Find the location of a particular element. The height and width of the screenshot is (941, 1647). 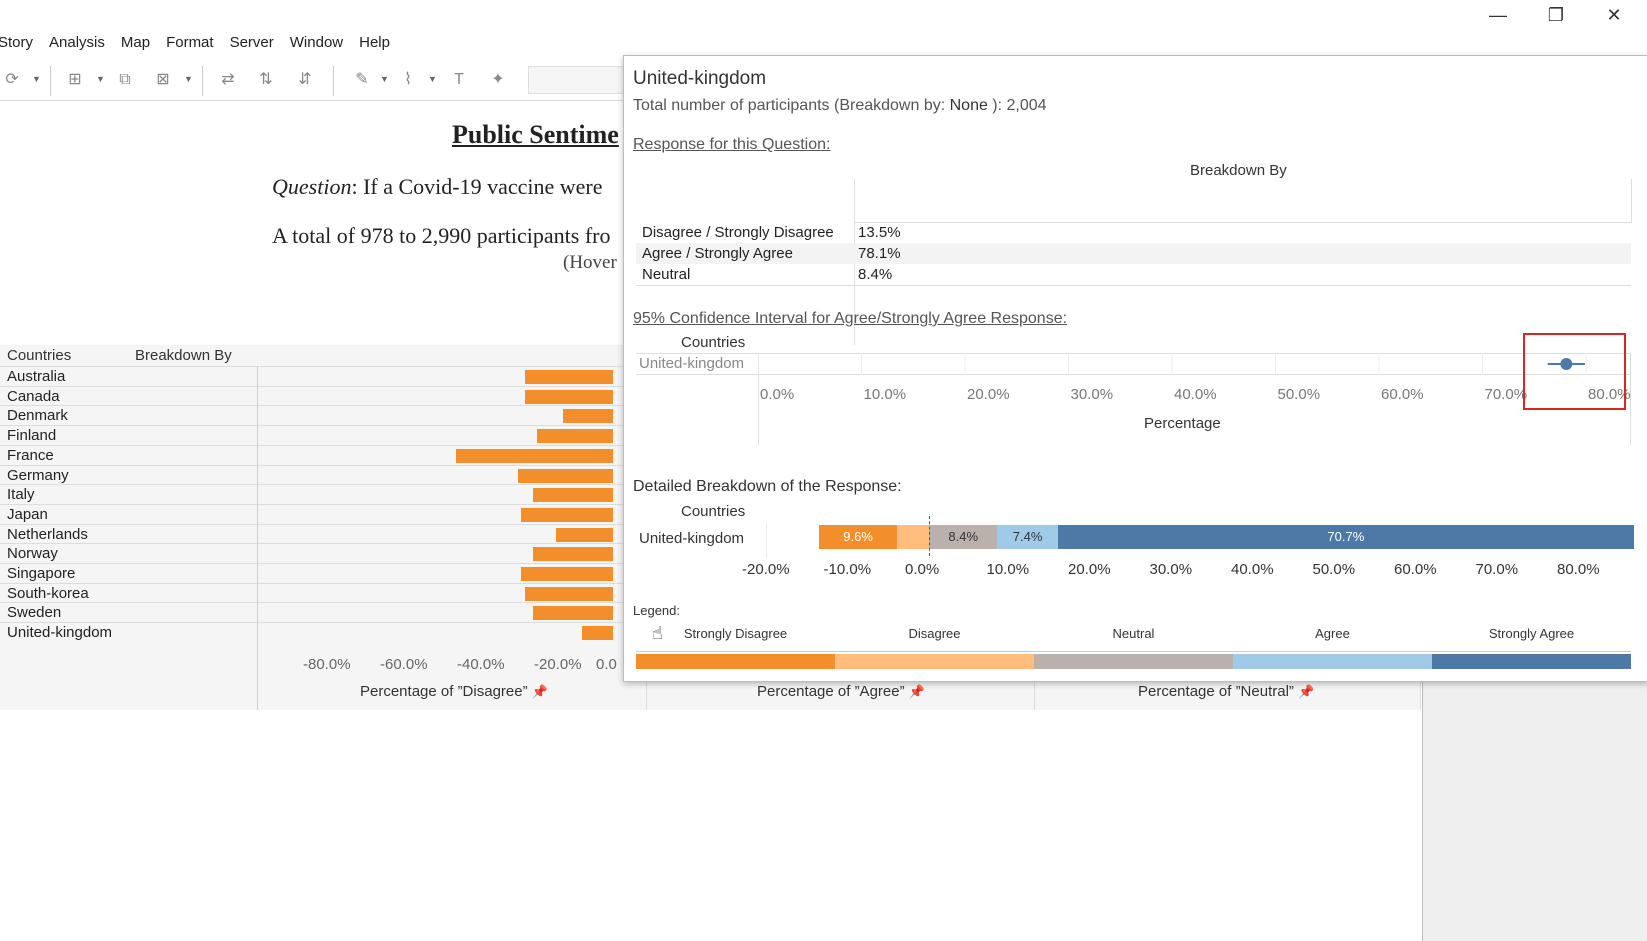

detail-heading: Detailed Breakdown of the Response: is located at coordinates (767, 486).